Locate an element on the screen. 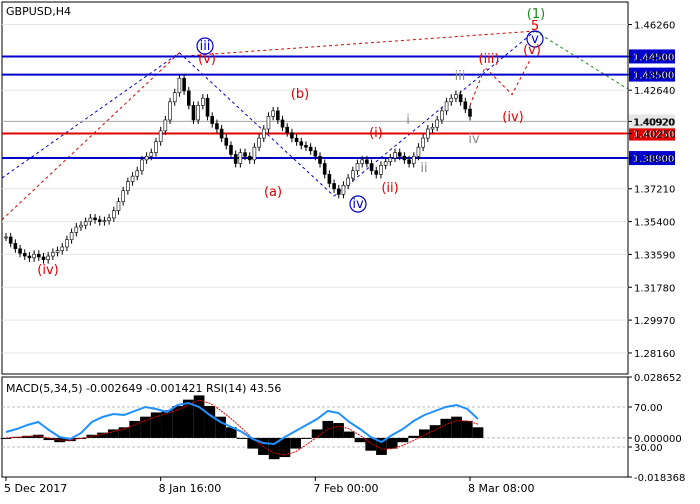 Image resolution: width=700 pixels, height=504 pixels. wave-label: iii is located at coordinates (460, 76).